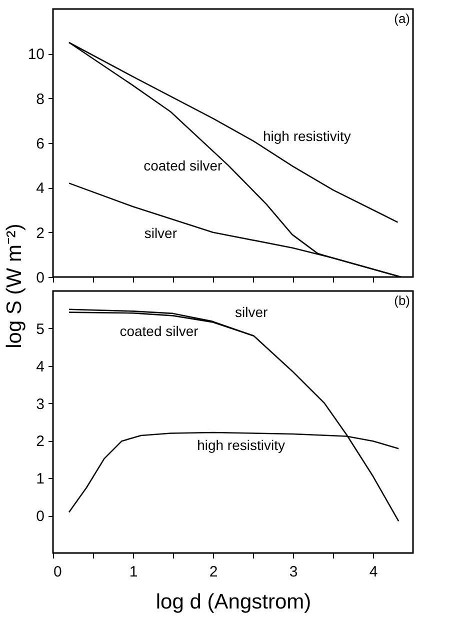 The height and width of the screenshot is (631, 456). Describe the element at coordinates (58, 572) in the screenshot. I see `x-tick-label: 0` at that location.